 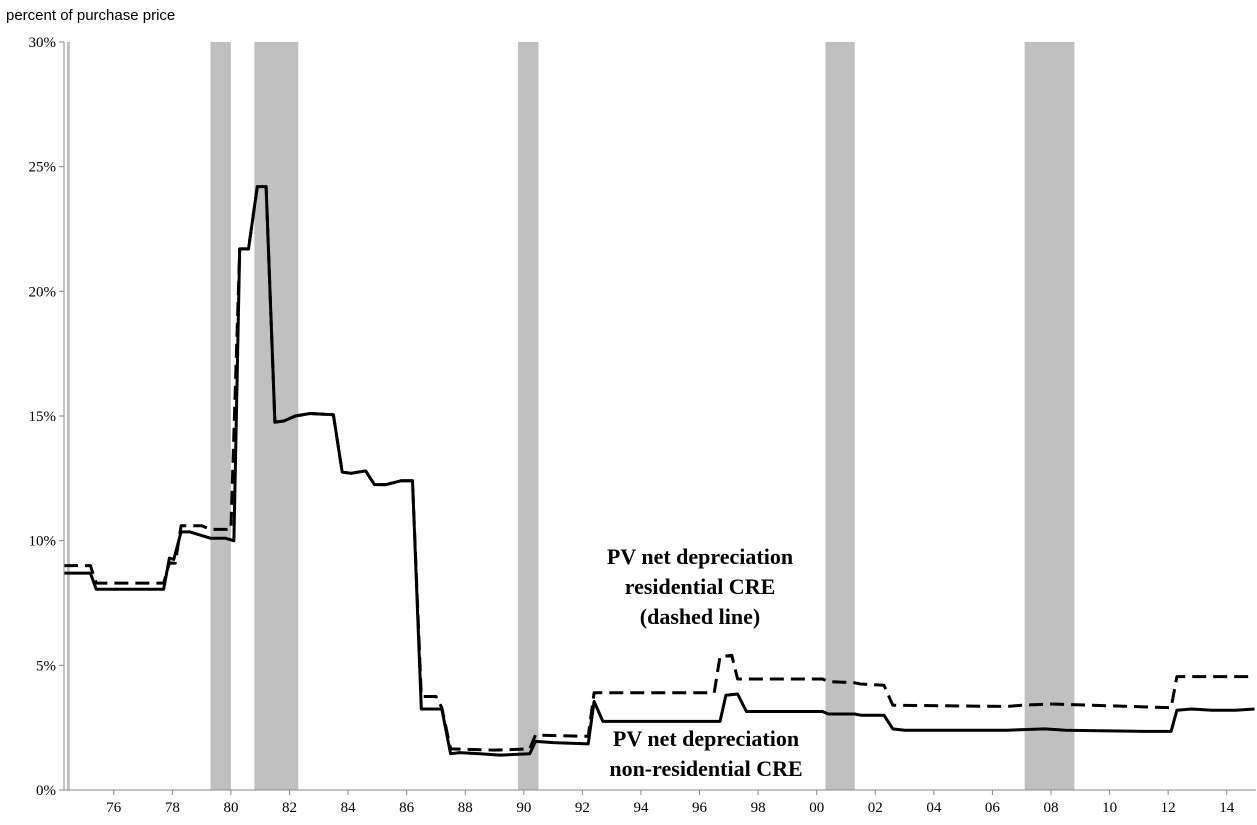 What do you see at coordinates (349, 808) in the screenshot?
I see `x-tick-label: 84` at bounding box center [349, 808].